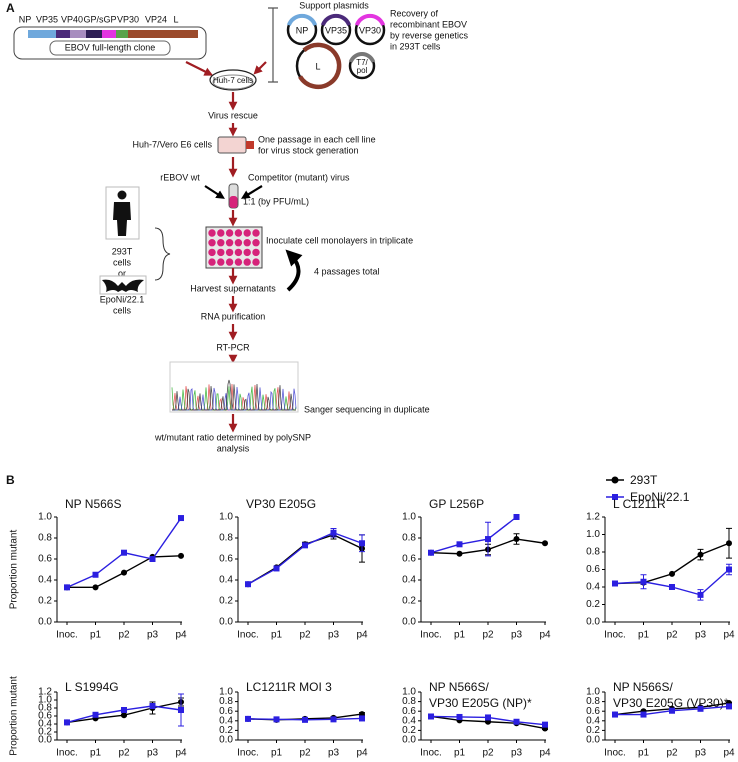 Image resolution: width=738 pixels, height=762 pixels. I want to click on gene-label: NP, so click(25, 19).